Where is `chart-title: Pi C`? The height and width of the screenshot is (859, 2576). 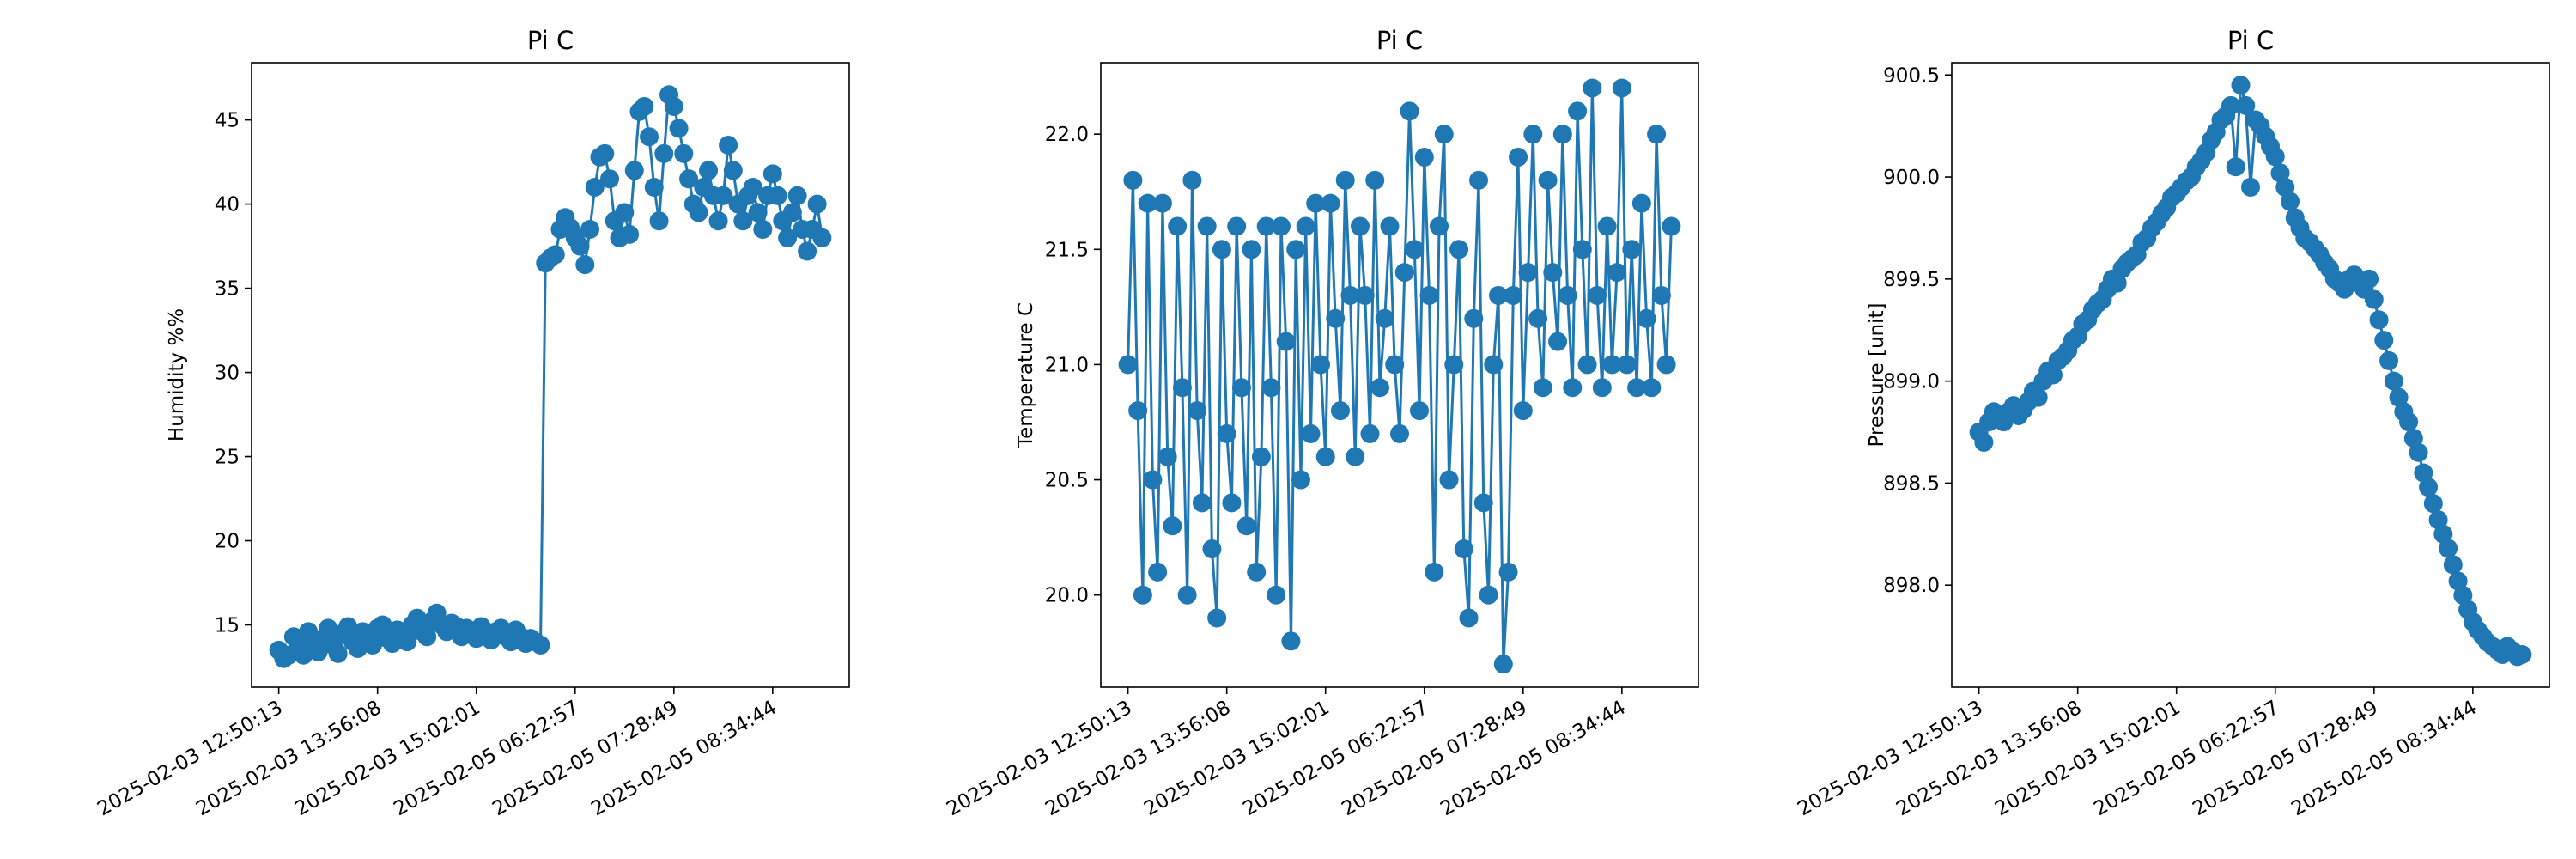
chart-title: Pi C is located at coordinates (550, 41).